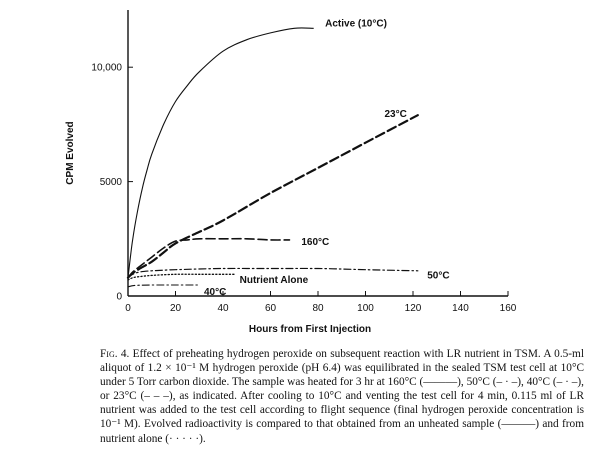 This screenshot has width=593, height=463. Describe the element at coordinates (181, 277) in the screenshot. I see `series-line-nutrient-alone` at that location.